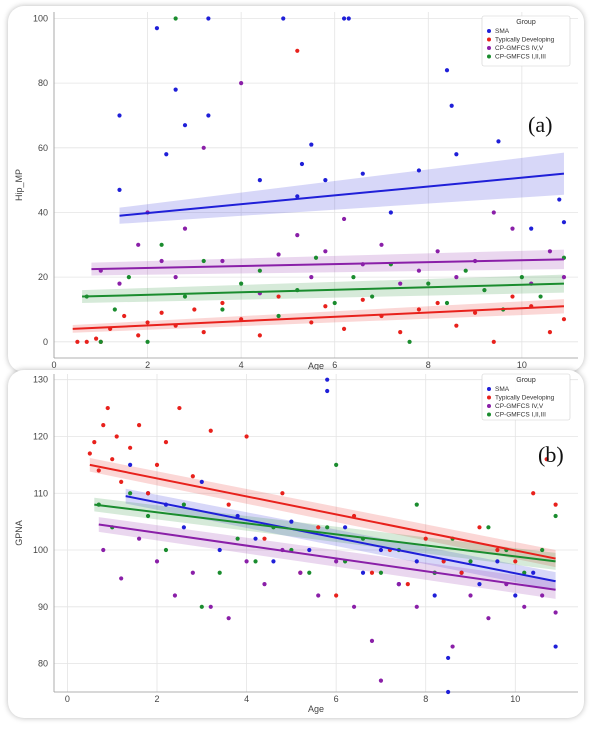  What do you see at coordinates (67, 699) in the screenshot?
I see `x-tick-label: 0` at bounding box center [67, 699].